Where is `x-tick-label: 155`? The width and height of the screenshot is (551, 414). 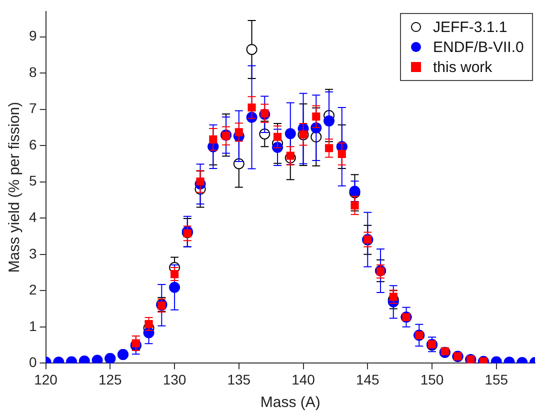 x-tick-label: 155 is located at coordinates (496, 379).